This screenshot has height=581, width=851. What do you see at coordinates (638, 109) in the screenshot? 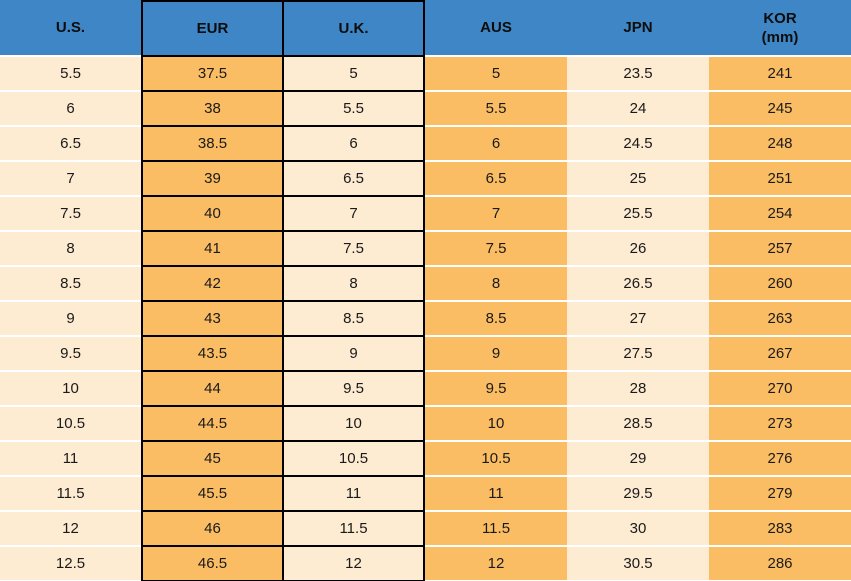
I see `table-cell: 24` at bounding box center [638, 109].